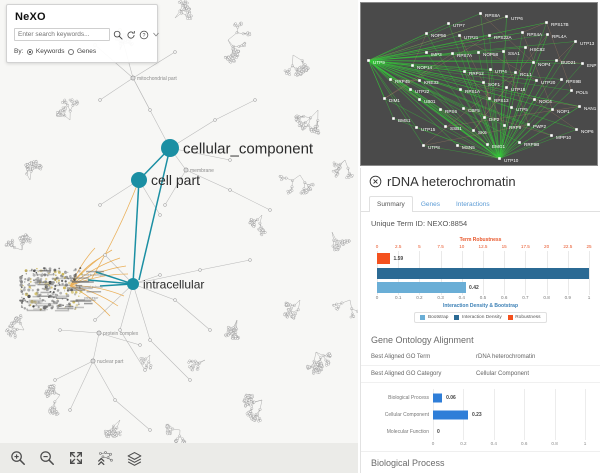 This screenshot has width=600, height=473. I want to click on gene-node-label: NAN1, so click(590, 108).